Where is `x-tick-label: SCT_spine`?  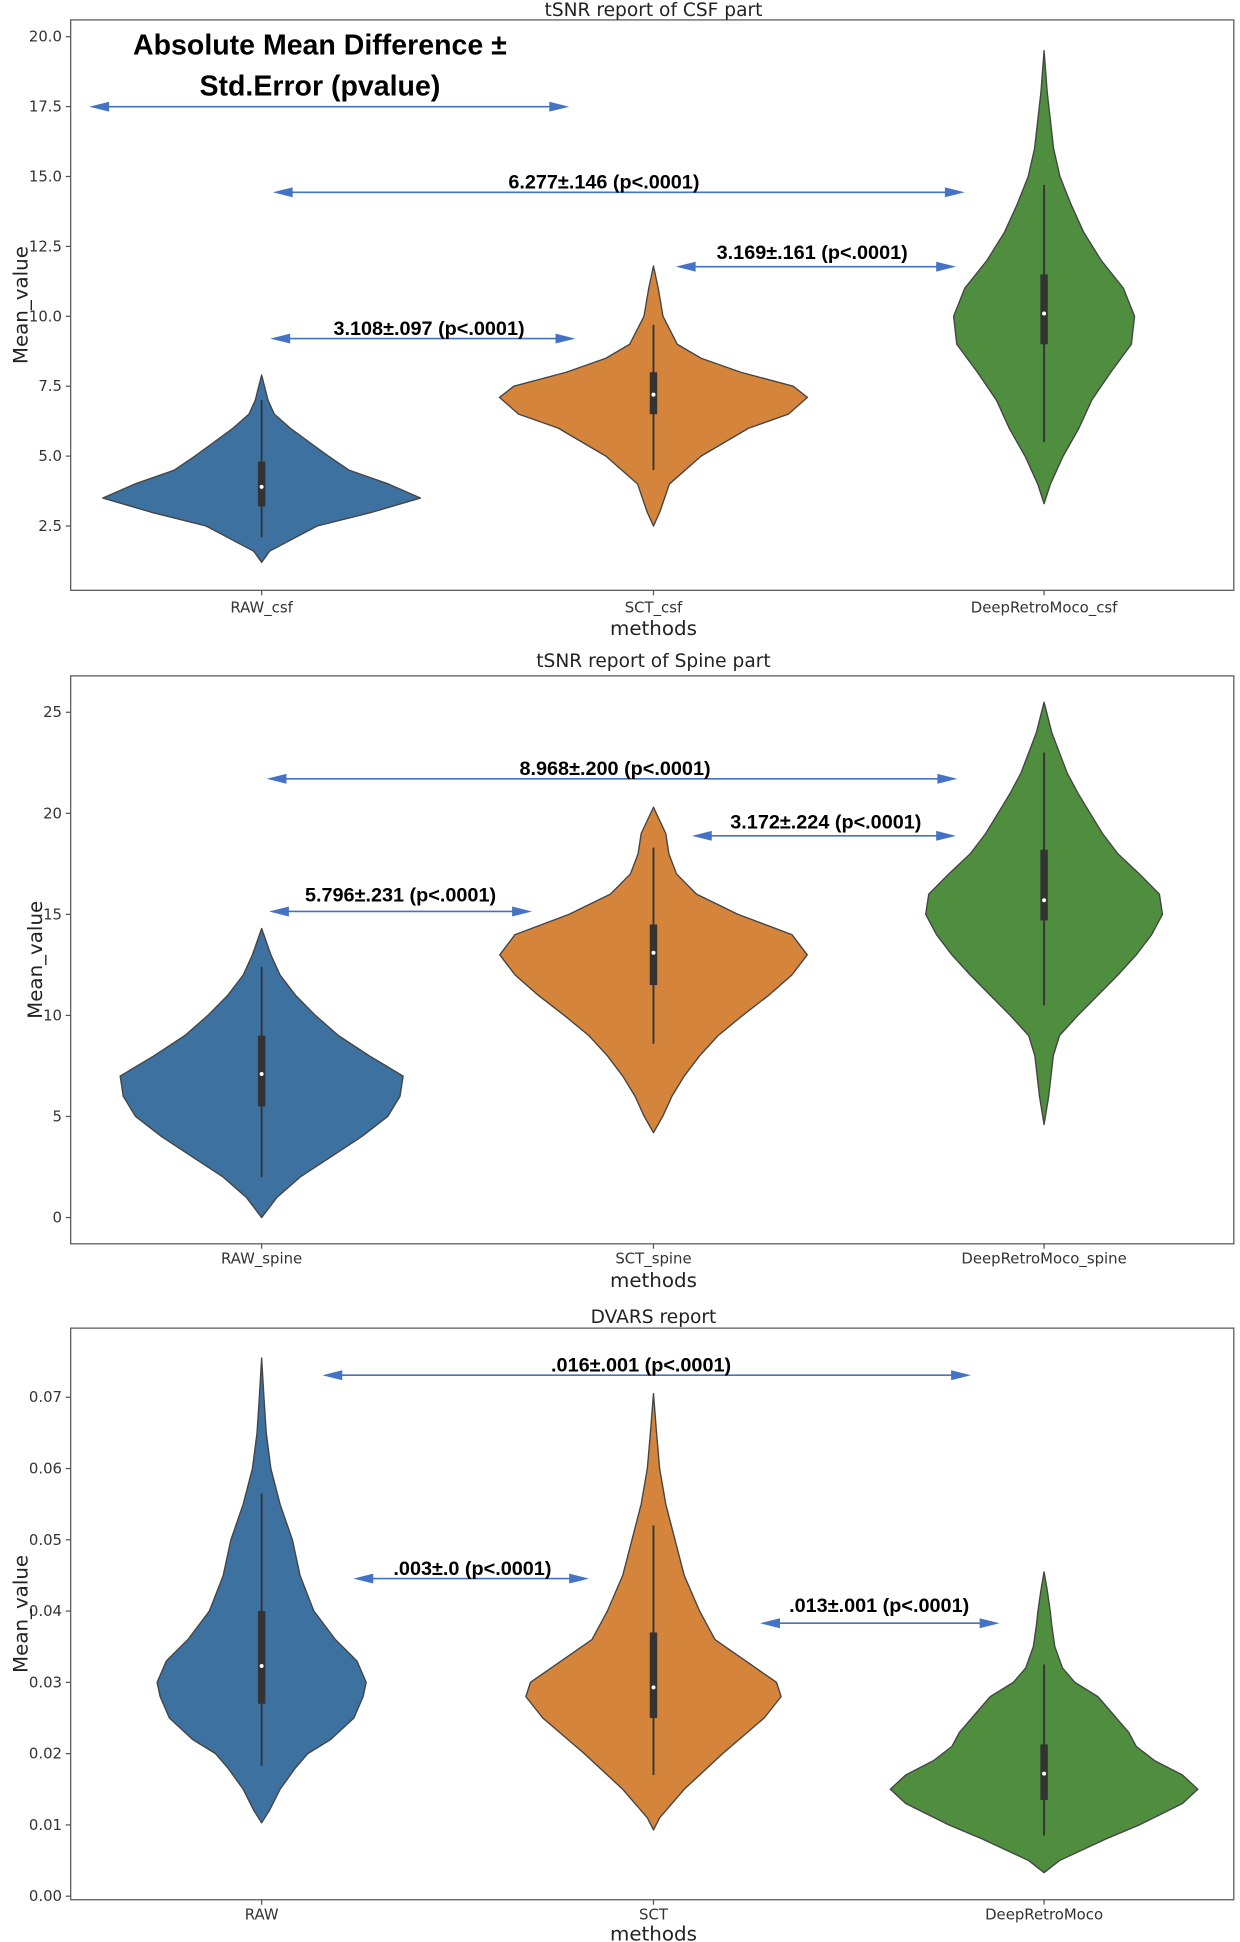 x-tick-label: SCT_spine is located at coordinates (653, 1259).